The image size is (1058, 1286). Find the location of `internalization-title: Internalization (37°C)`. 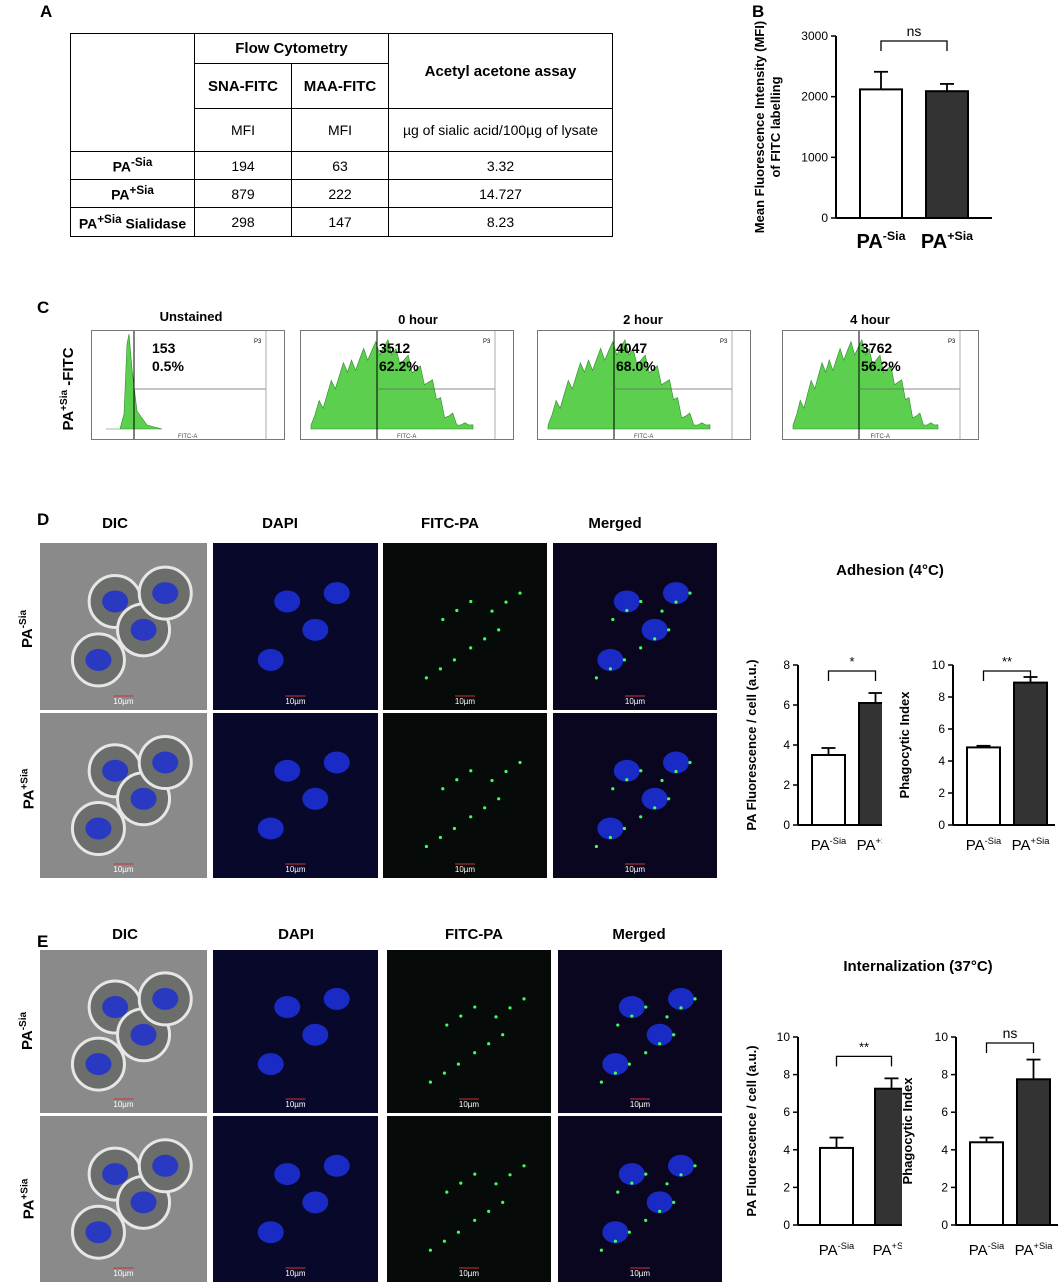

internalization-title: Internalization (37°C) is located at coordinates (918, 966).